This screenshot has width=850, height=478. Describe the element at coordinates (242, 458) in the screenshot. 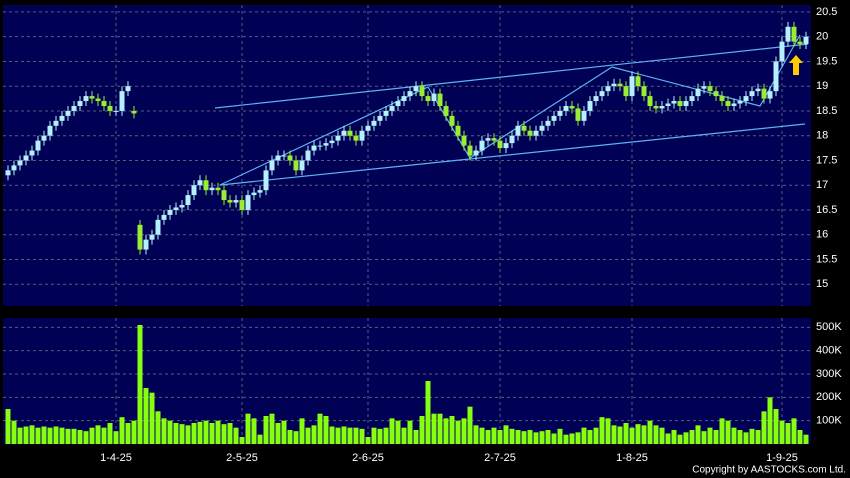

I see `x-tick-label: 2-5-25` at that location.